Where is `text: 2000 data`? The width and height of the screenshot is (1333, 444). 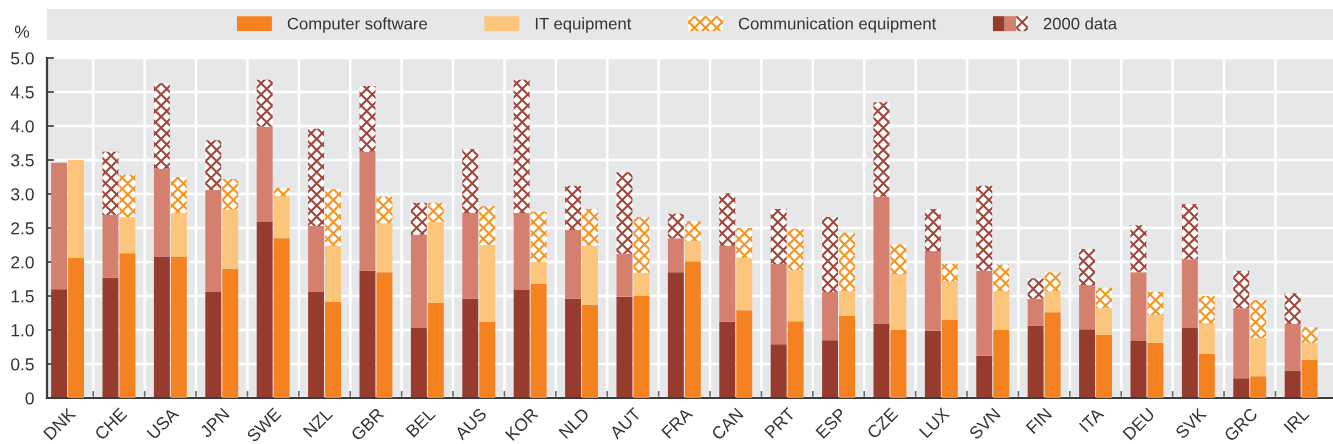
text: 2000 data is located at coordinates (1080, 23).